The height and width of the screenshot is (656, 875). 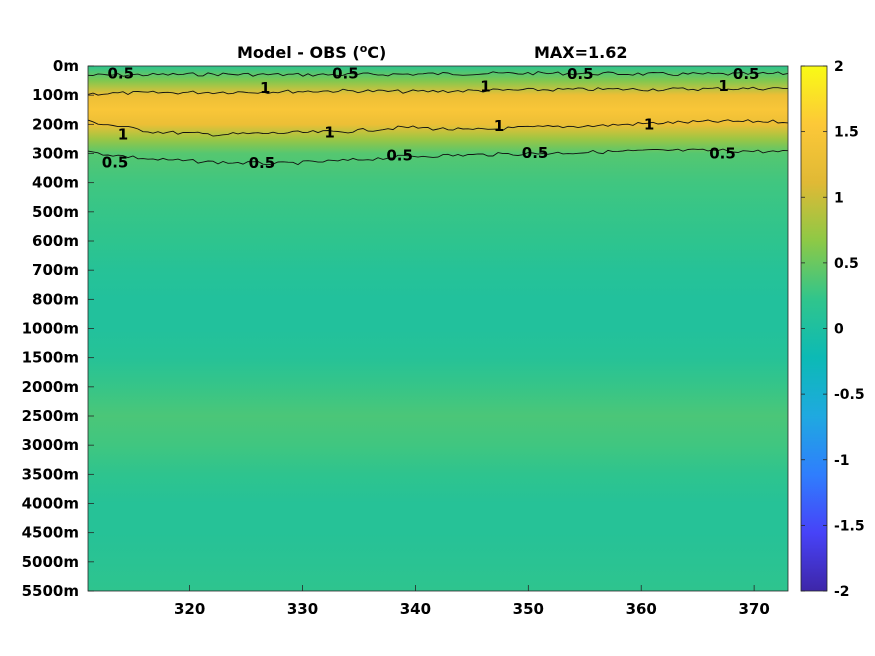 I want to click on y-tick-label: 200m, so click(x=55, y=124).